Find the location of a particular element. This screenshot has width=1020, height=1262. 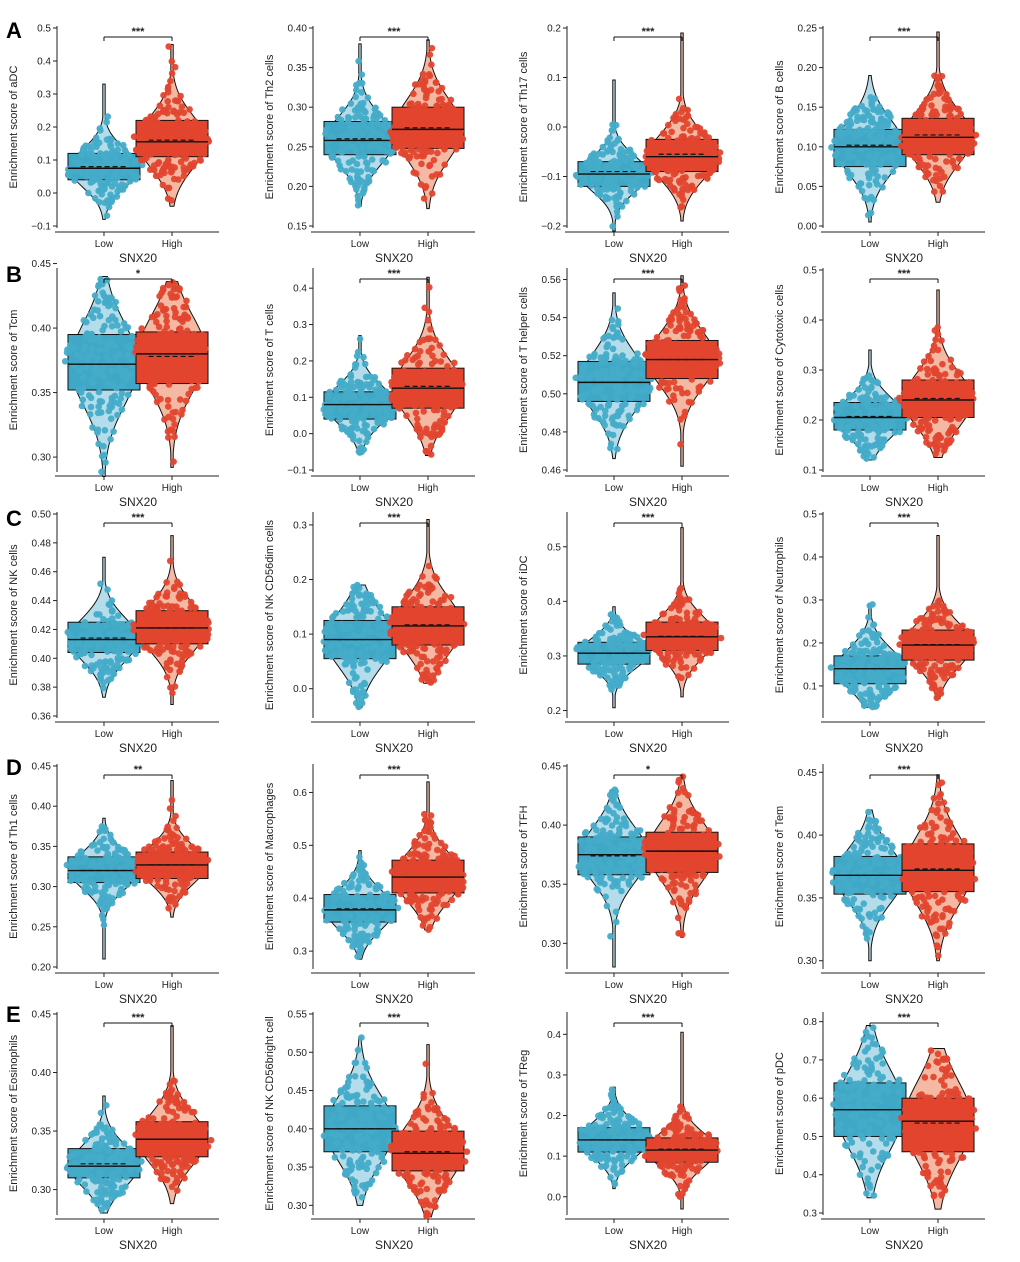

significance-label: *** is located at coordinates (395, 274).